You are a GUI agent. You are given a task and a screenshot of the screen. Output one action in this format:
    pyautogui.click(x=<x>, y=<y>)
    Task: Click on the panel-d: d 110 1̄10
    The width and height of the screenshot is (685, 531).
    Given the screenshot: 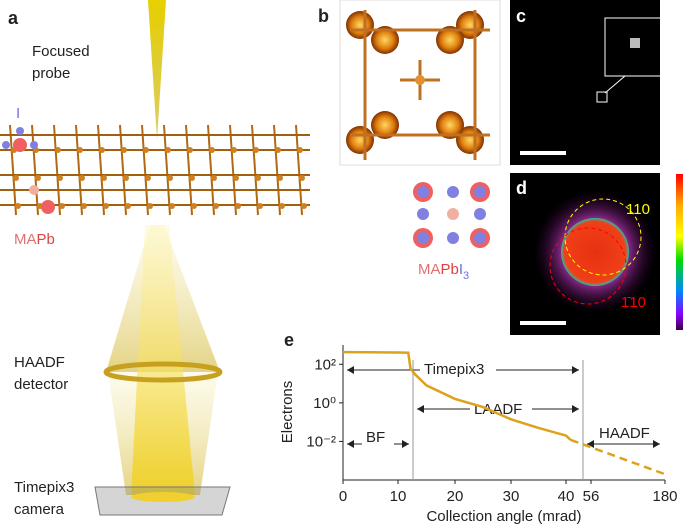 What is the action you would take?
    pyautogui.click(x=596, y=254)
    